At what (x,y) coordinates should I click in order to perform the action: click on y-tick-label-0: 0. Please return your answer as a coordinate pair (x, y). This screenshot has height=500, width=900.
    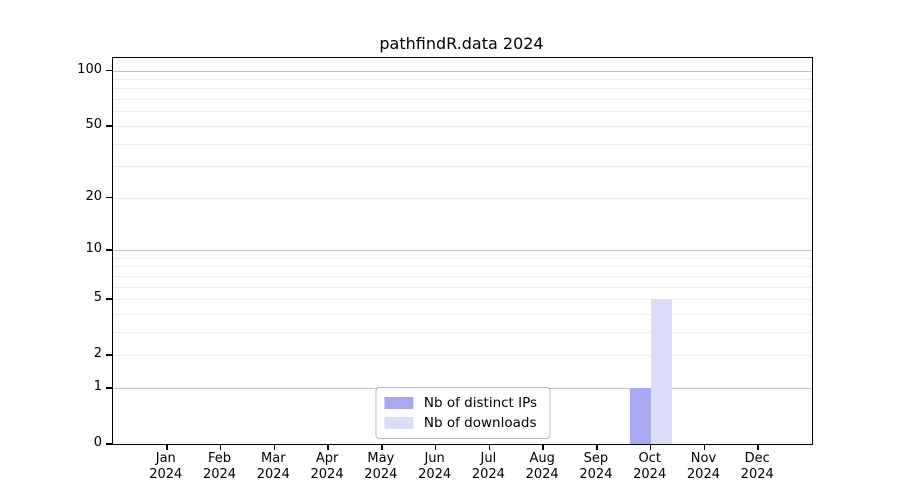
    Looking at the image, I should click on (97, 442).